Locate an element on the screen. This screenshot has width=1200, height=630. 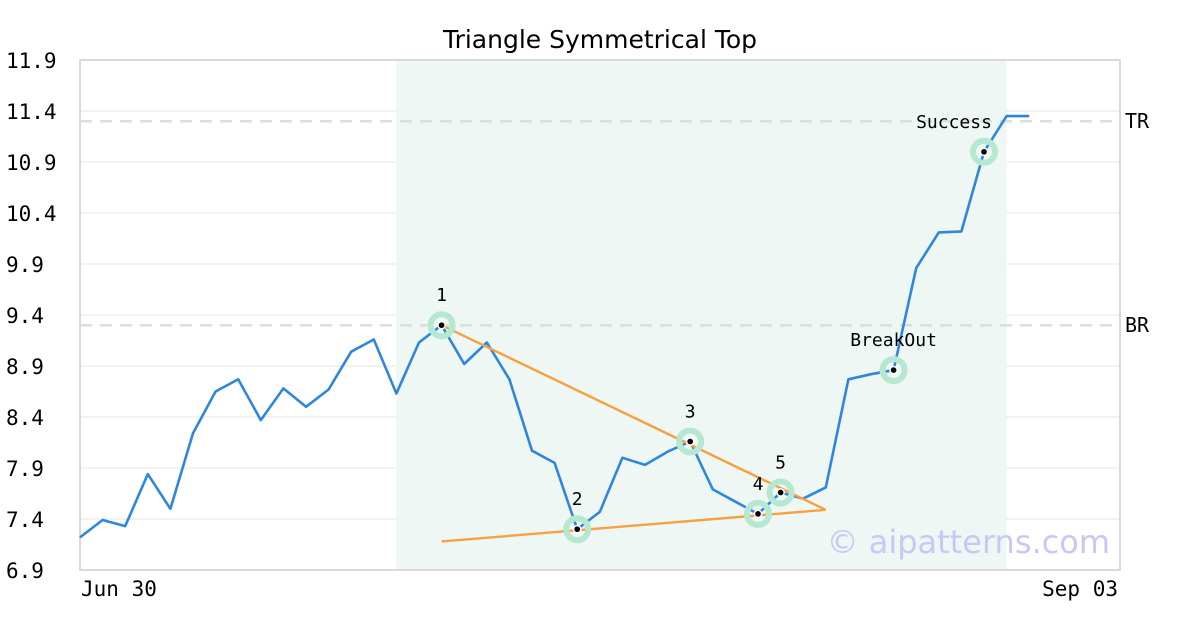
point-ring-breakout is located at coordinates (893, 370).